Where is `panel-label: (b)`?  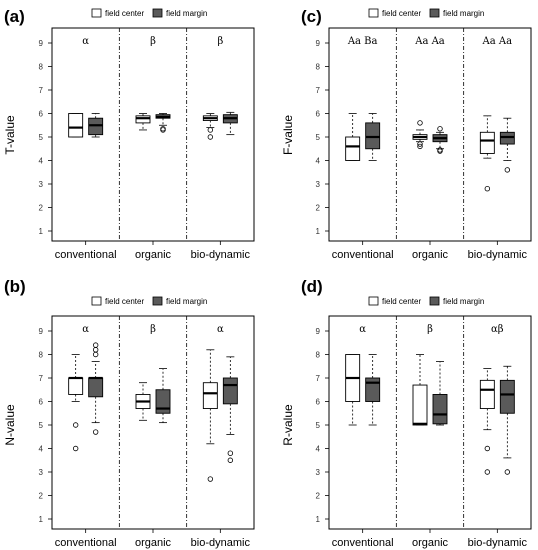
panel-label: (b) is located at coordinates (15, 286).